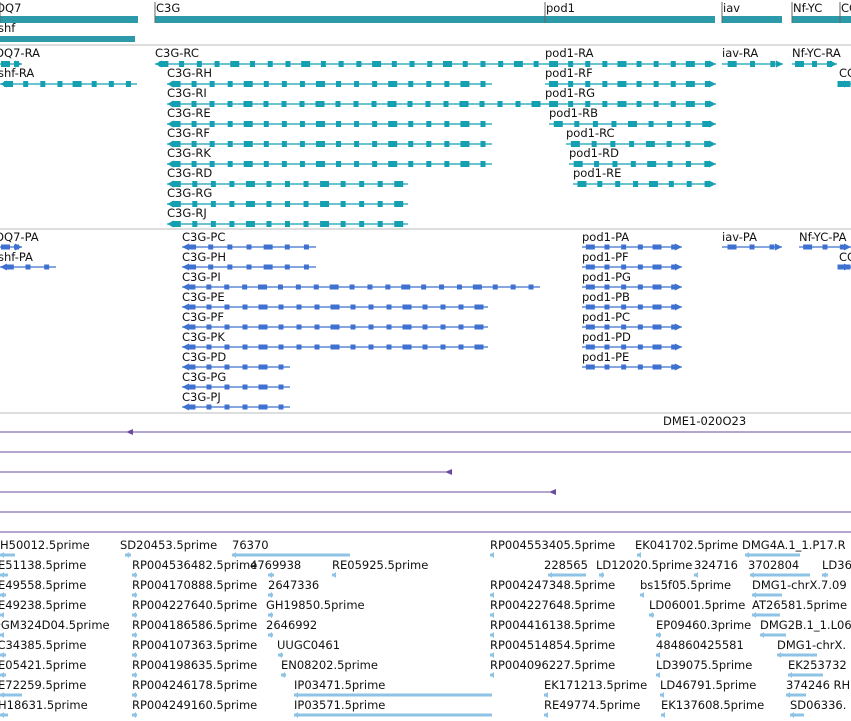 Image resolution: width=851 pixels, height=721 pixels. What do you see at coordinates (642, 157) in the screenshot?
I see `transcript-pod1-rd: pod1-RD` at bounding box center [642, 157].